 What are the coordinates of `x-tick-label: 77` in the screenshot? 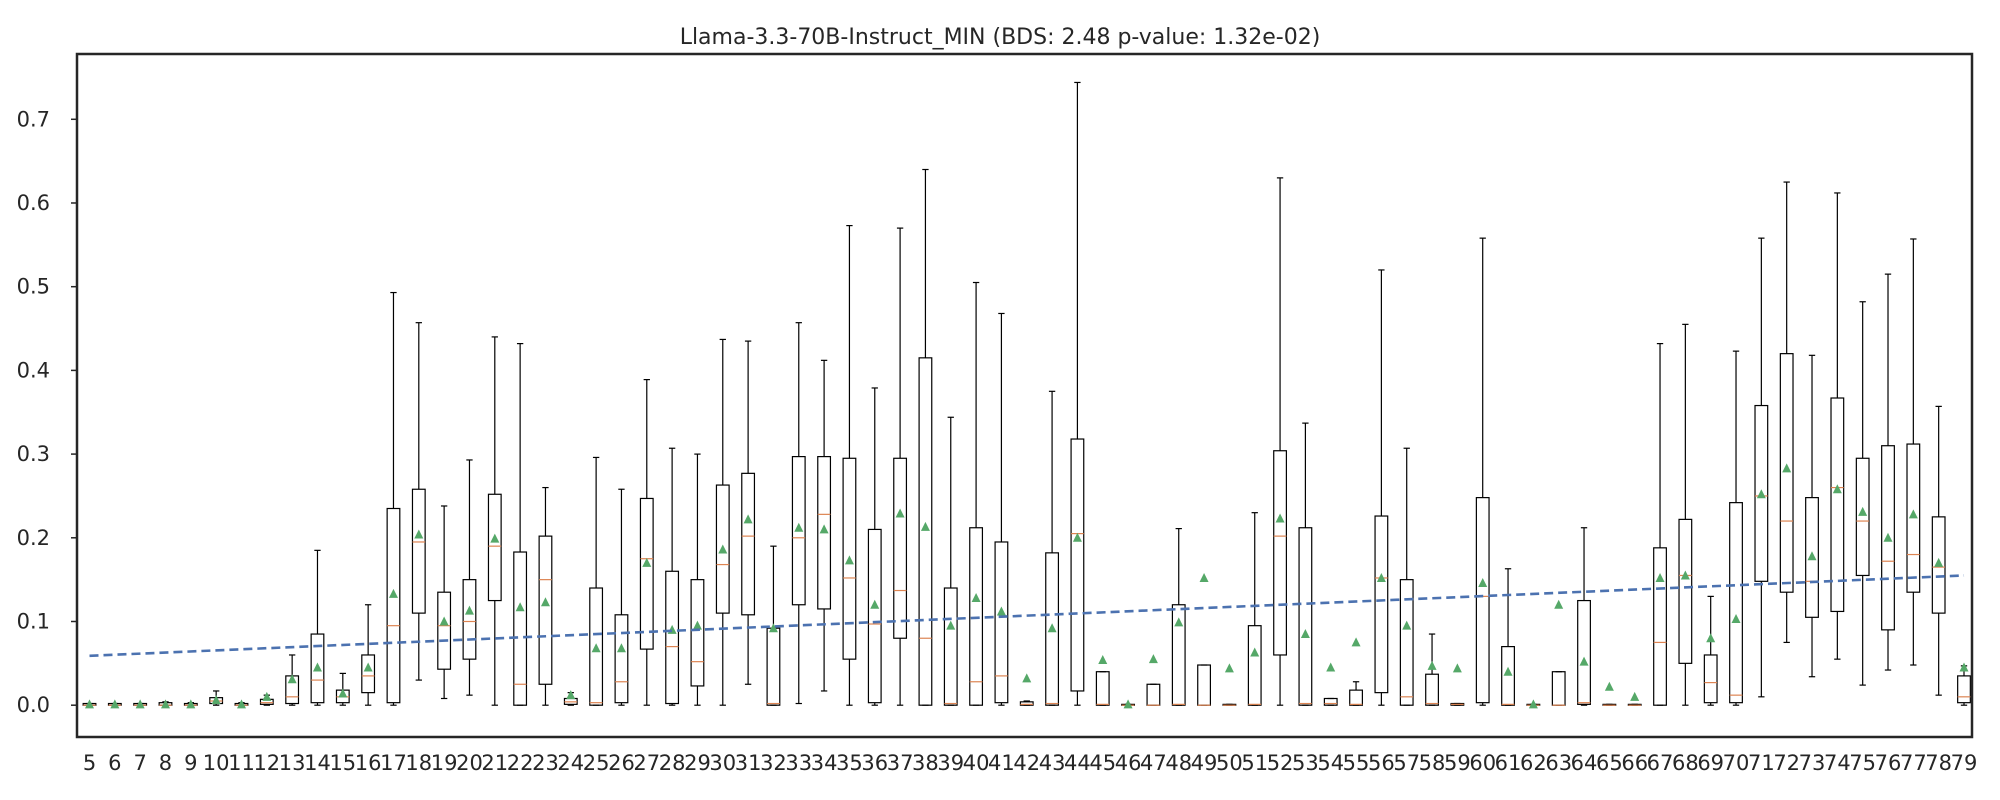 It's located at (1913, 763).